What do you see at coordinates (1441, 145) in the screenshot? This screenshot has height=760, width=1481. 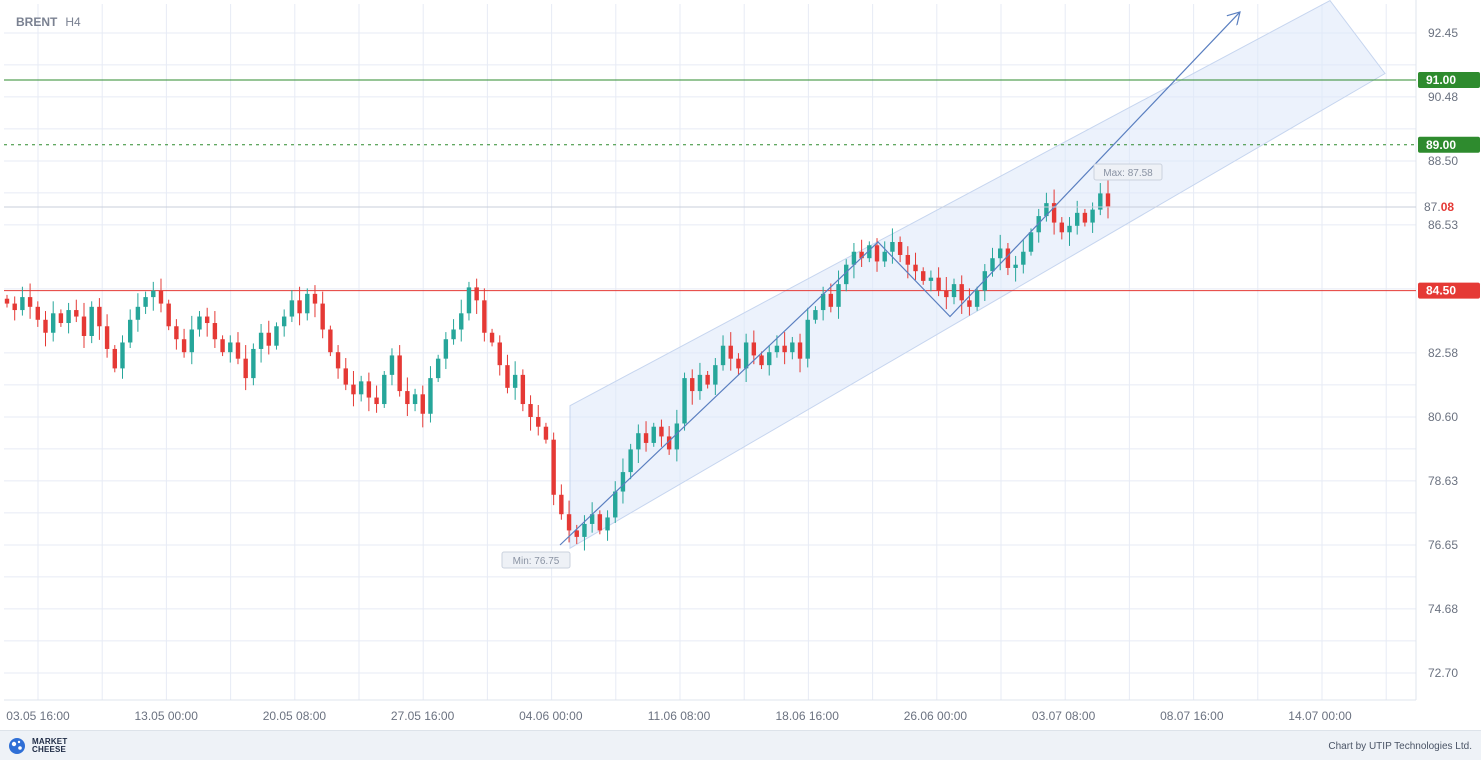 I see `level-price-tag-text: 89.00` at bounding box center [1441, 145].